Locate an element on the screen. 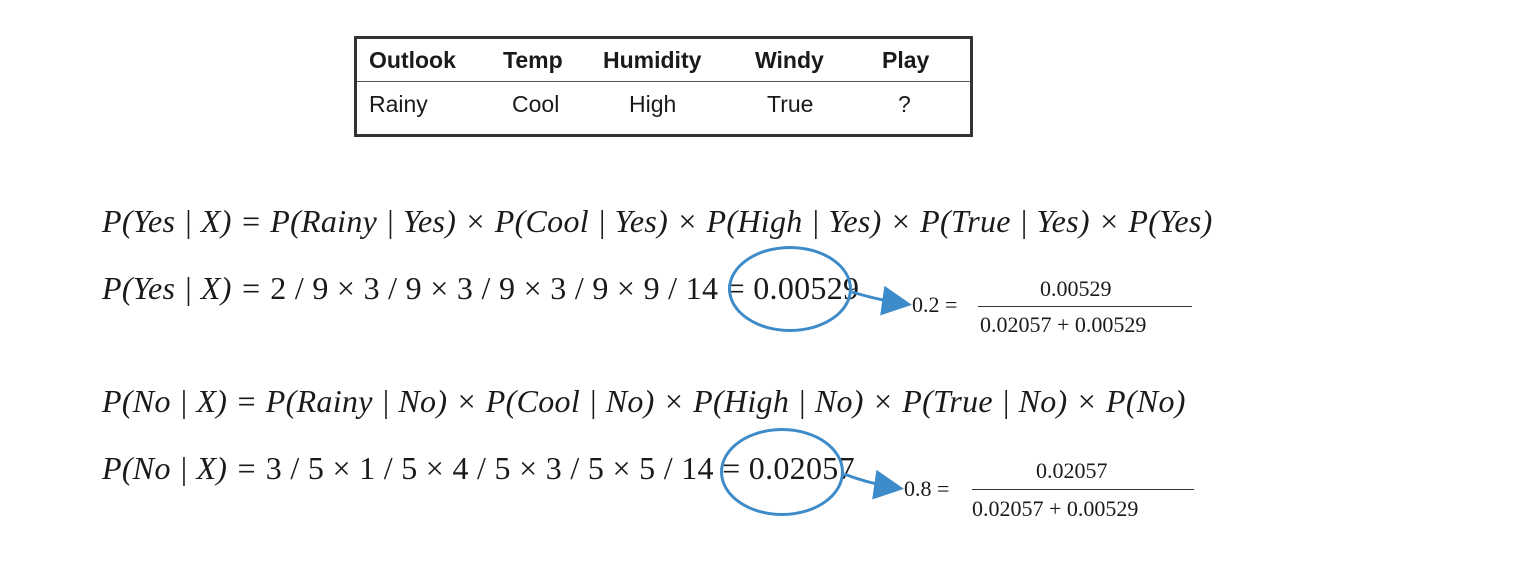  fraction-yes: 0.2 = 0.00529 0.02057 + 0.00529 is located at coordinates (1057, 311).